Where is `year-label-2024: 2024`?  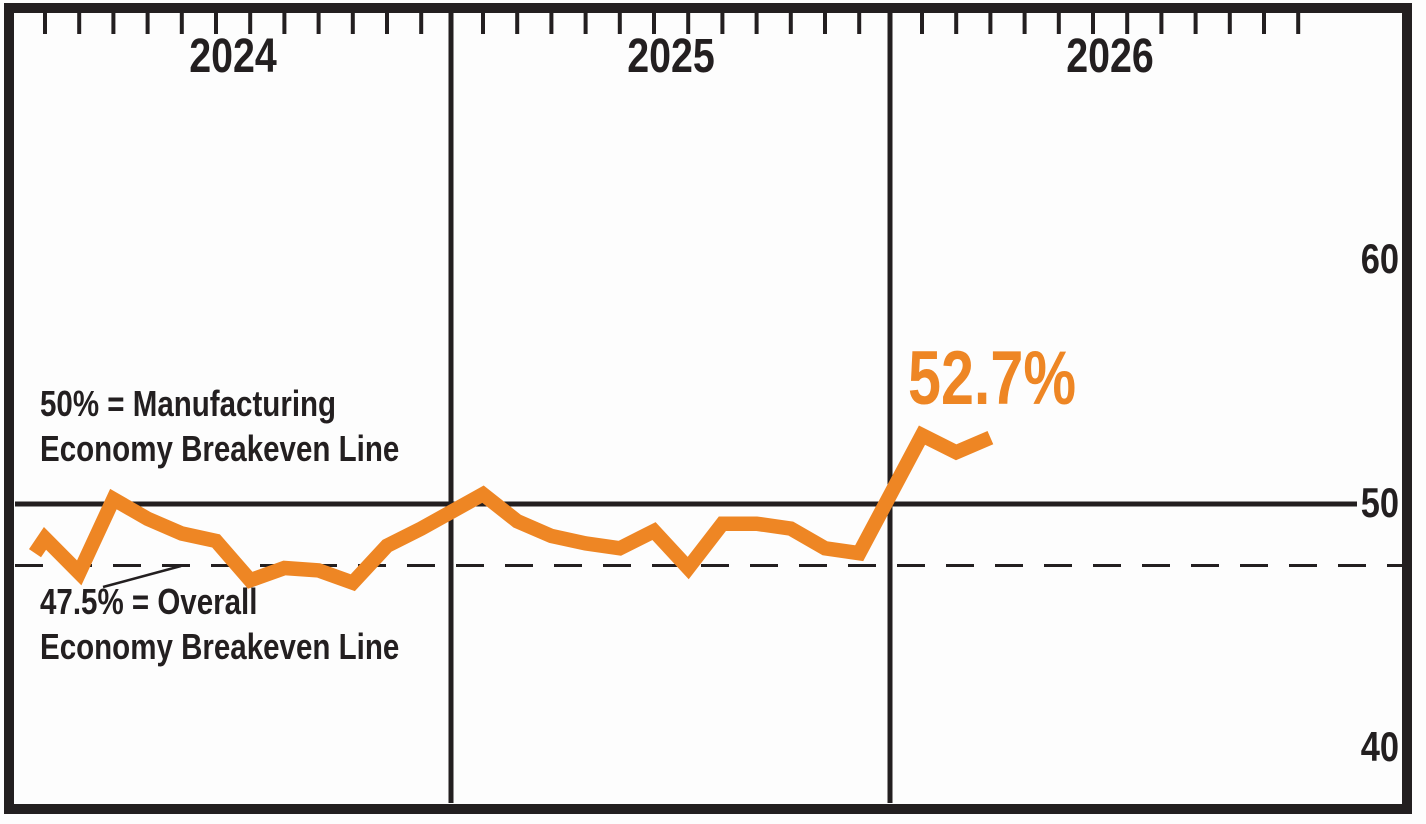 year-label-2024: 2024 is located at coordinates (233, 56).